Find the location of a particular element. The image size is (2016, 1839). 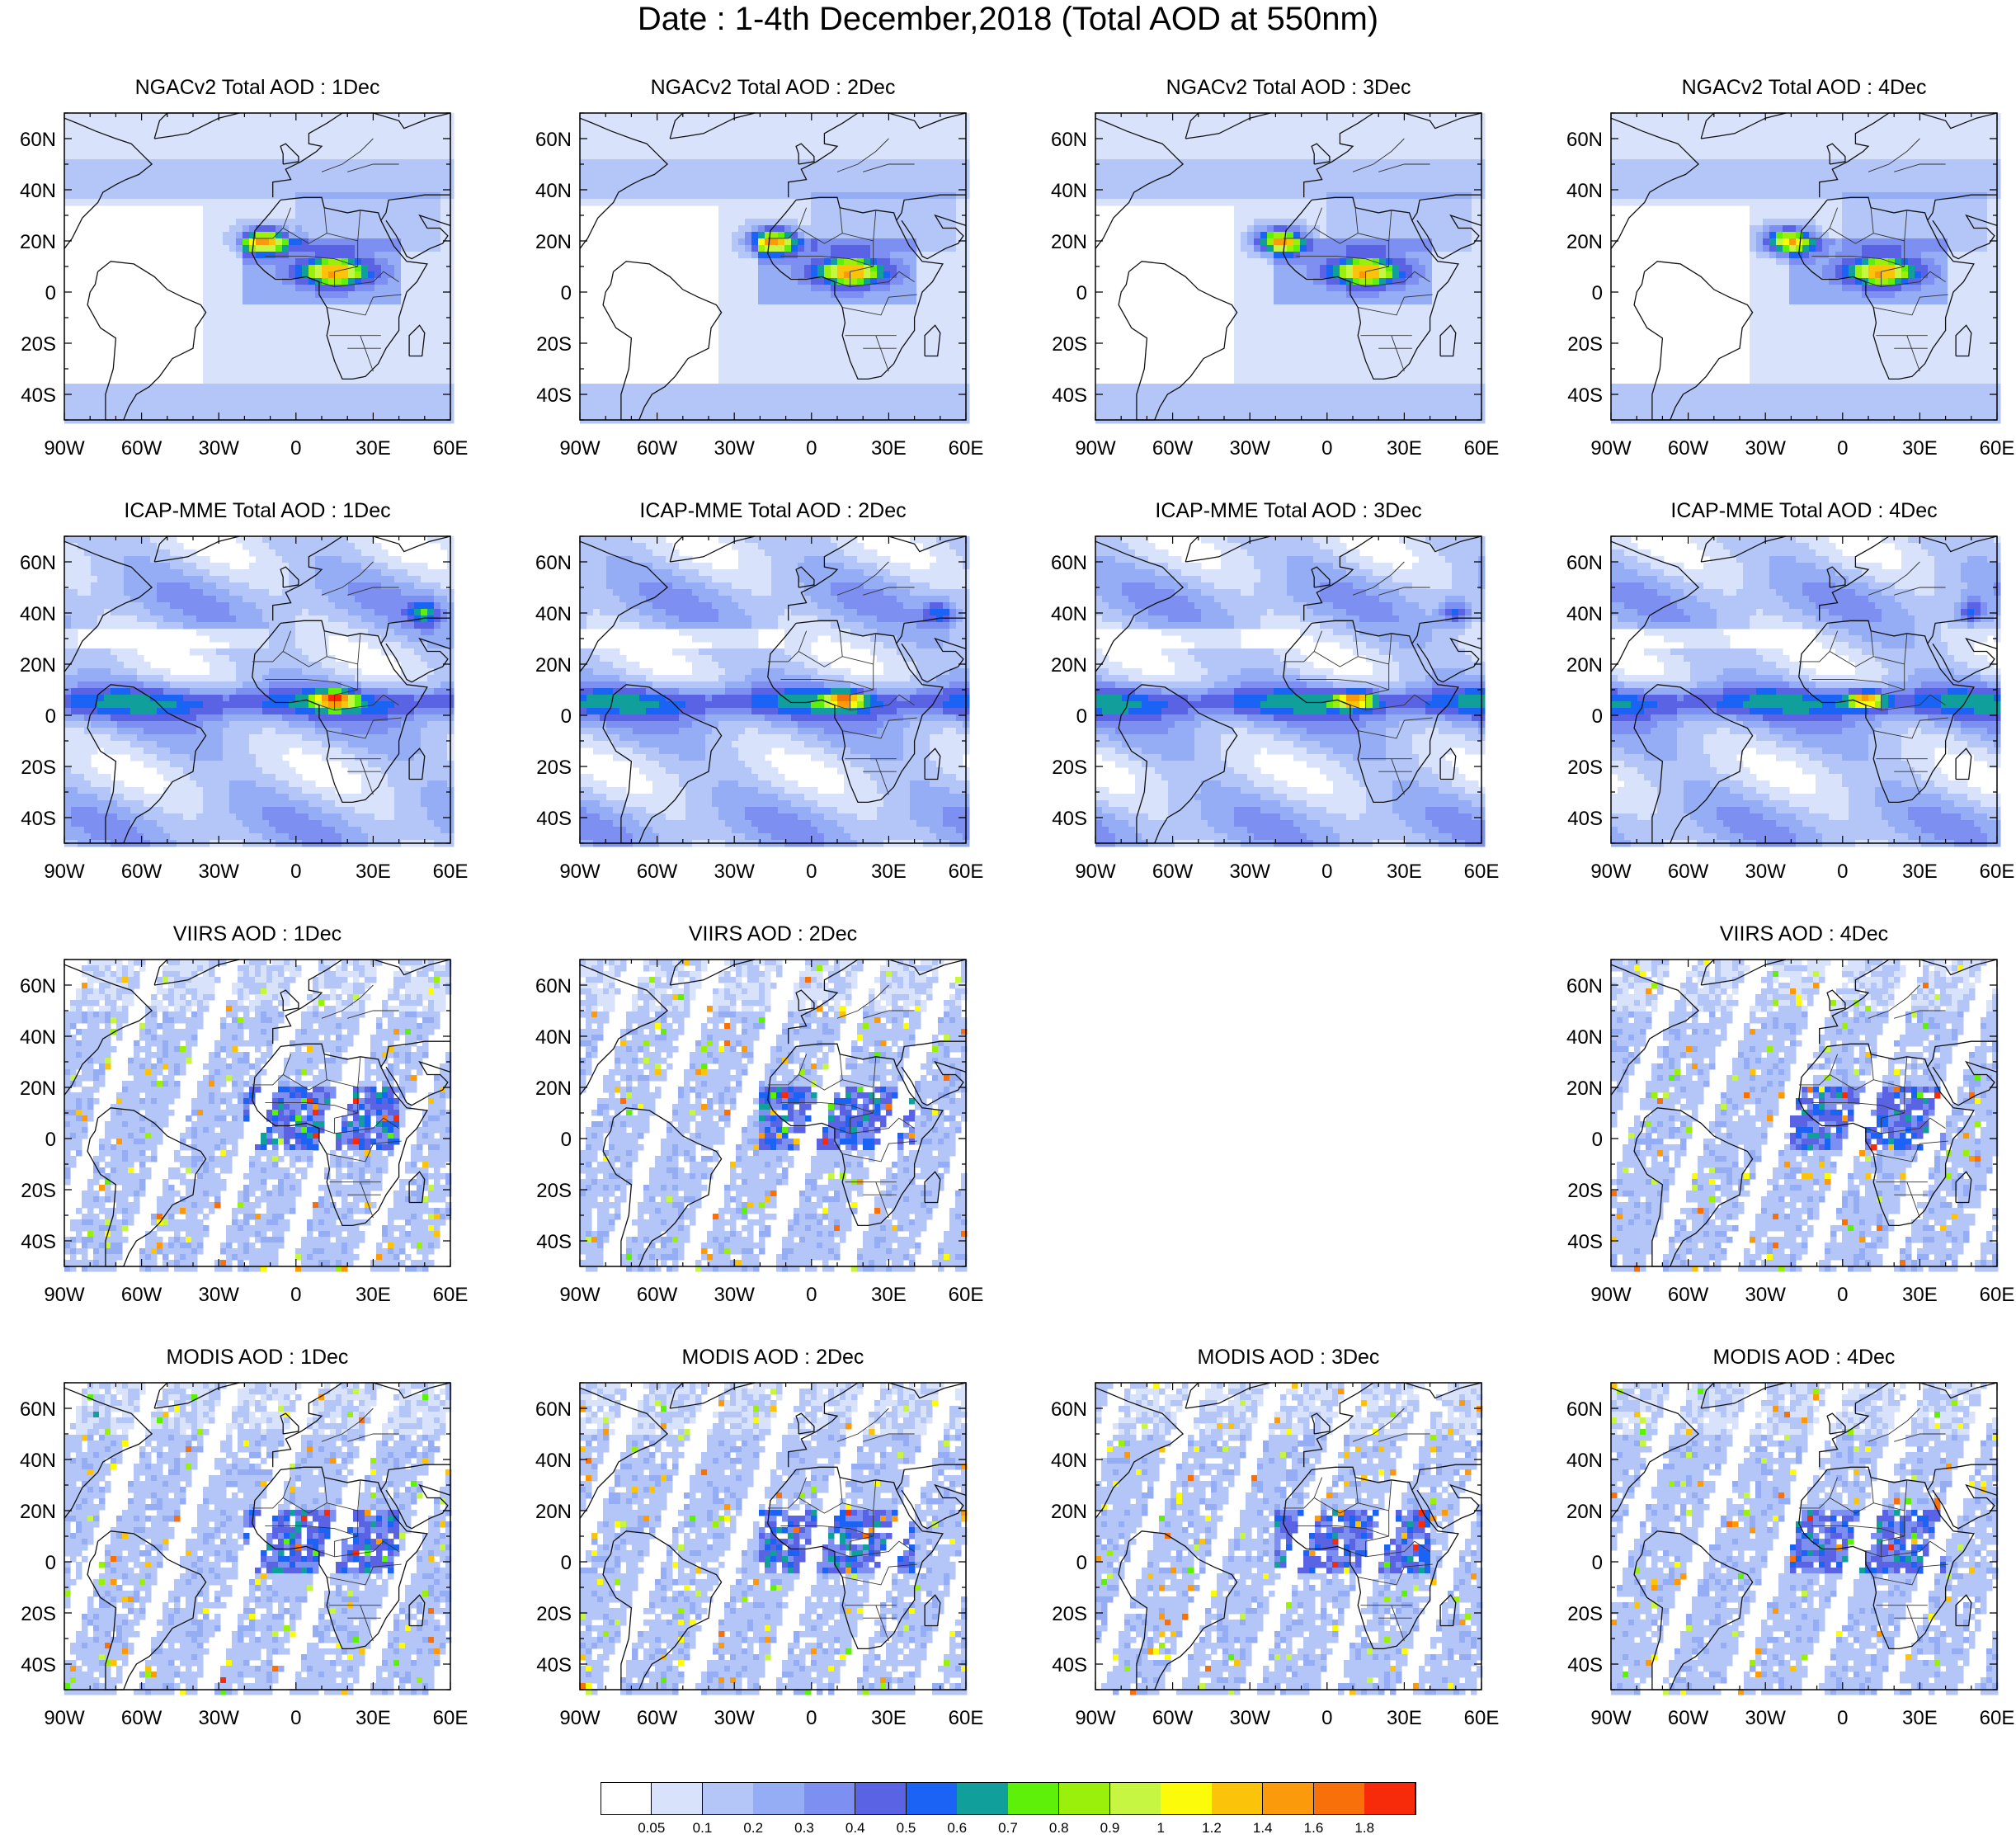

colorbar-label: 1.8 is located at coordinates (1364, 1828).